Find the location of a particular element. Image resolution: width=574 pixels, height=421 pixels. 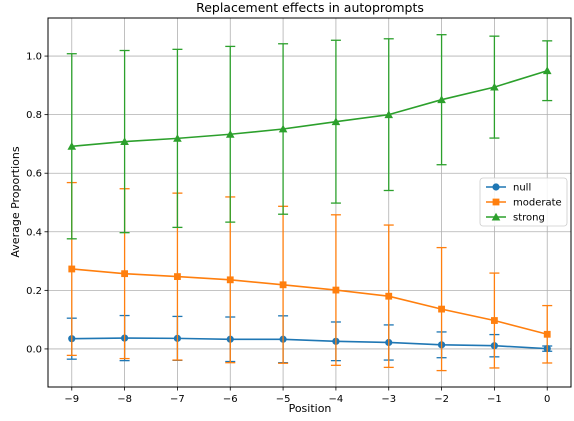

x-tick-label: −1 is located at coordinates (494, 399).